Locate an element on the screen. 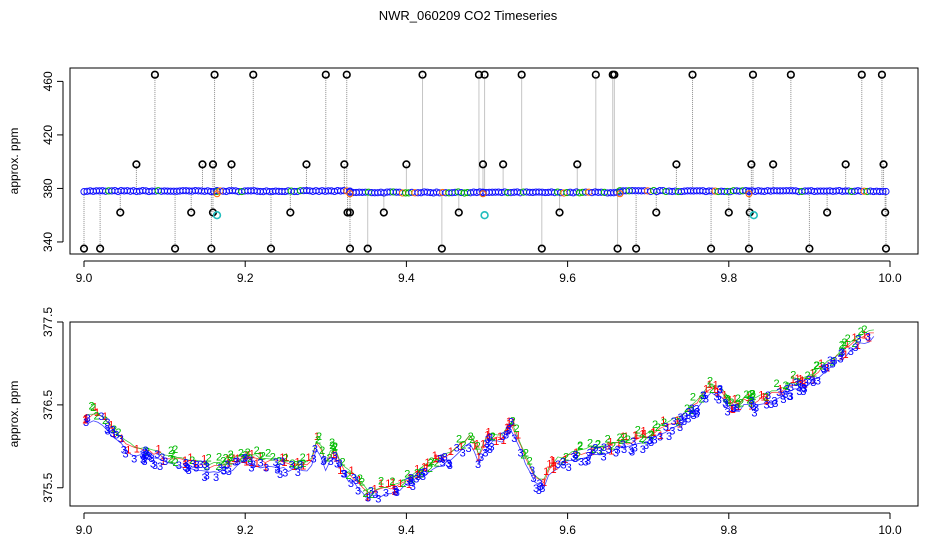 The image size is (936, 540). top-x-tick-label: 9.6 is located at coordinates (567, 278).